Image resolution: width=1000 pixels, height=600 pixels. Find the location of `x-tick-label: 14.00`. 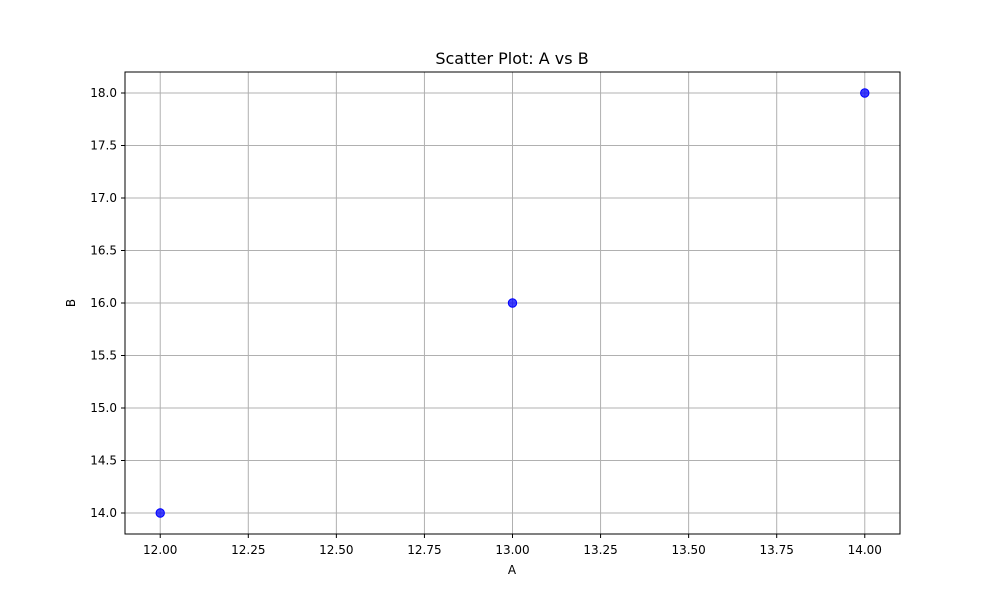

x-tick-label: 14.00 is located at coordinates (865, 550).